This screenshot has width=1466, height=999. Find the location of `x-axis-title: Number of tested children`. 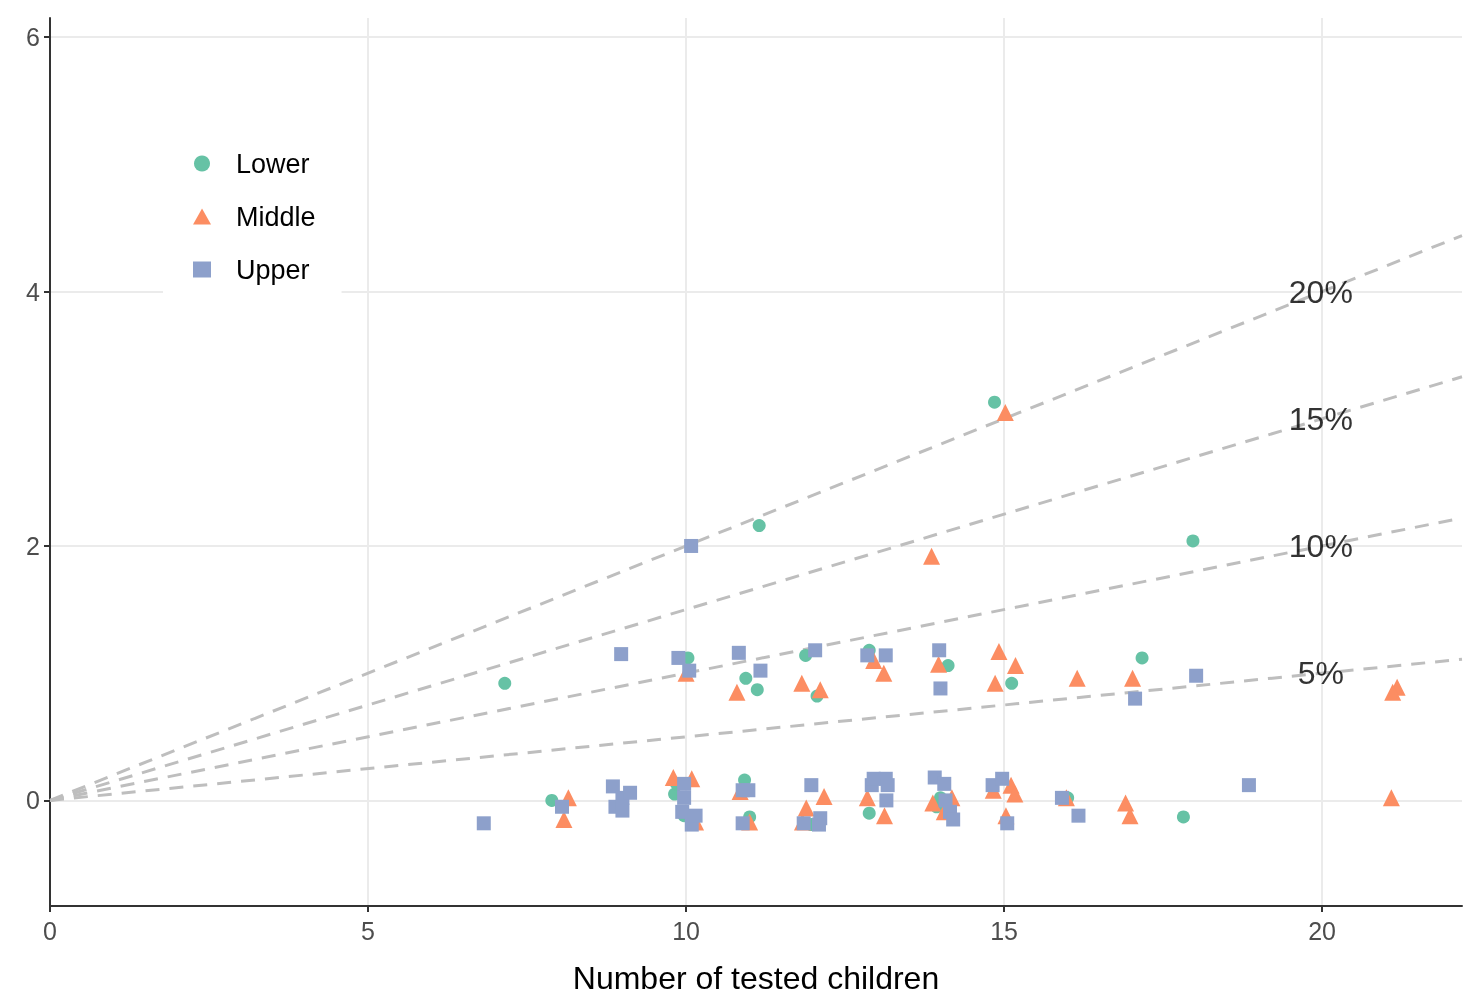

x-axis-title: Number of tested children is located at coordinates (756, 978).